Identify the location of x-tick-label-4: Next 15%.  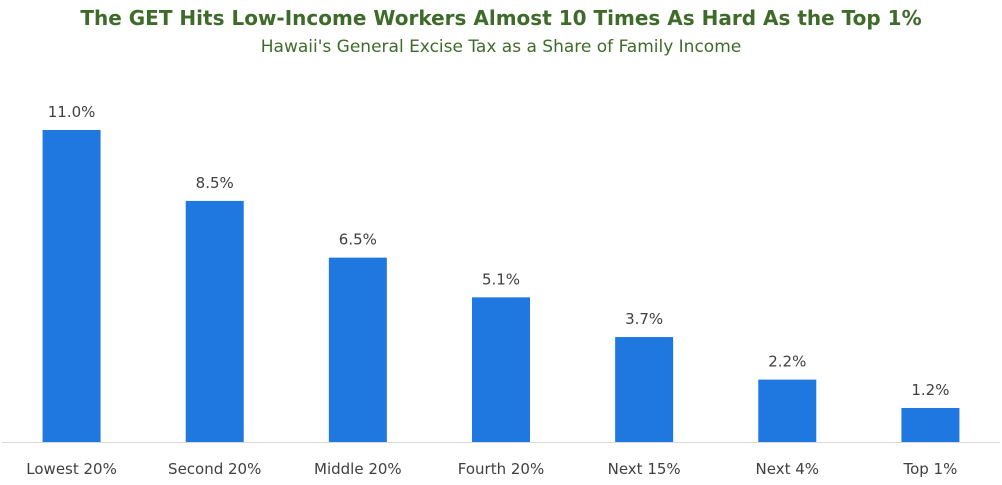
(644, 469).